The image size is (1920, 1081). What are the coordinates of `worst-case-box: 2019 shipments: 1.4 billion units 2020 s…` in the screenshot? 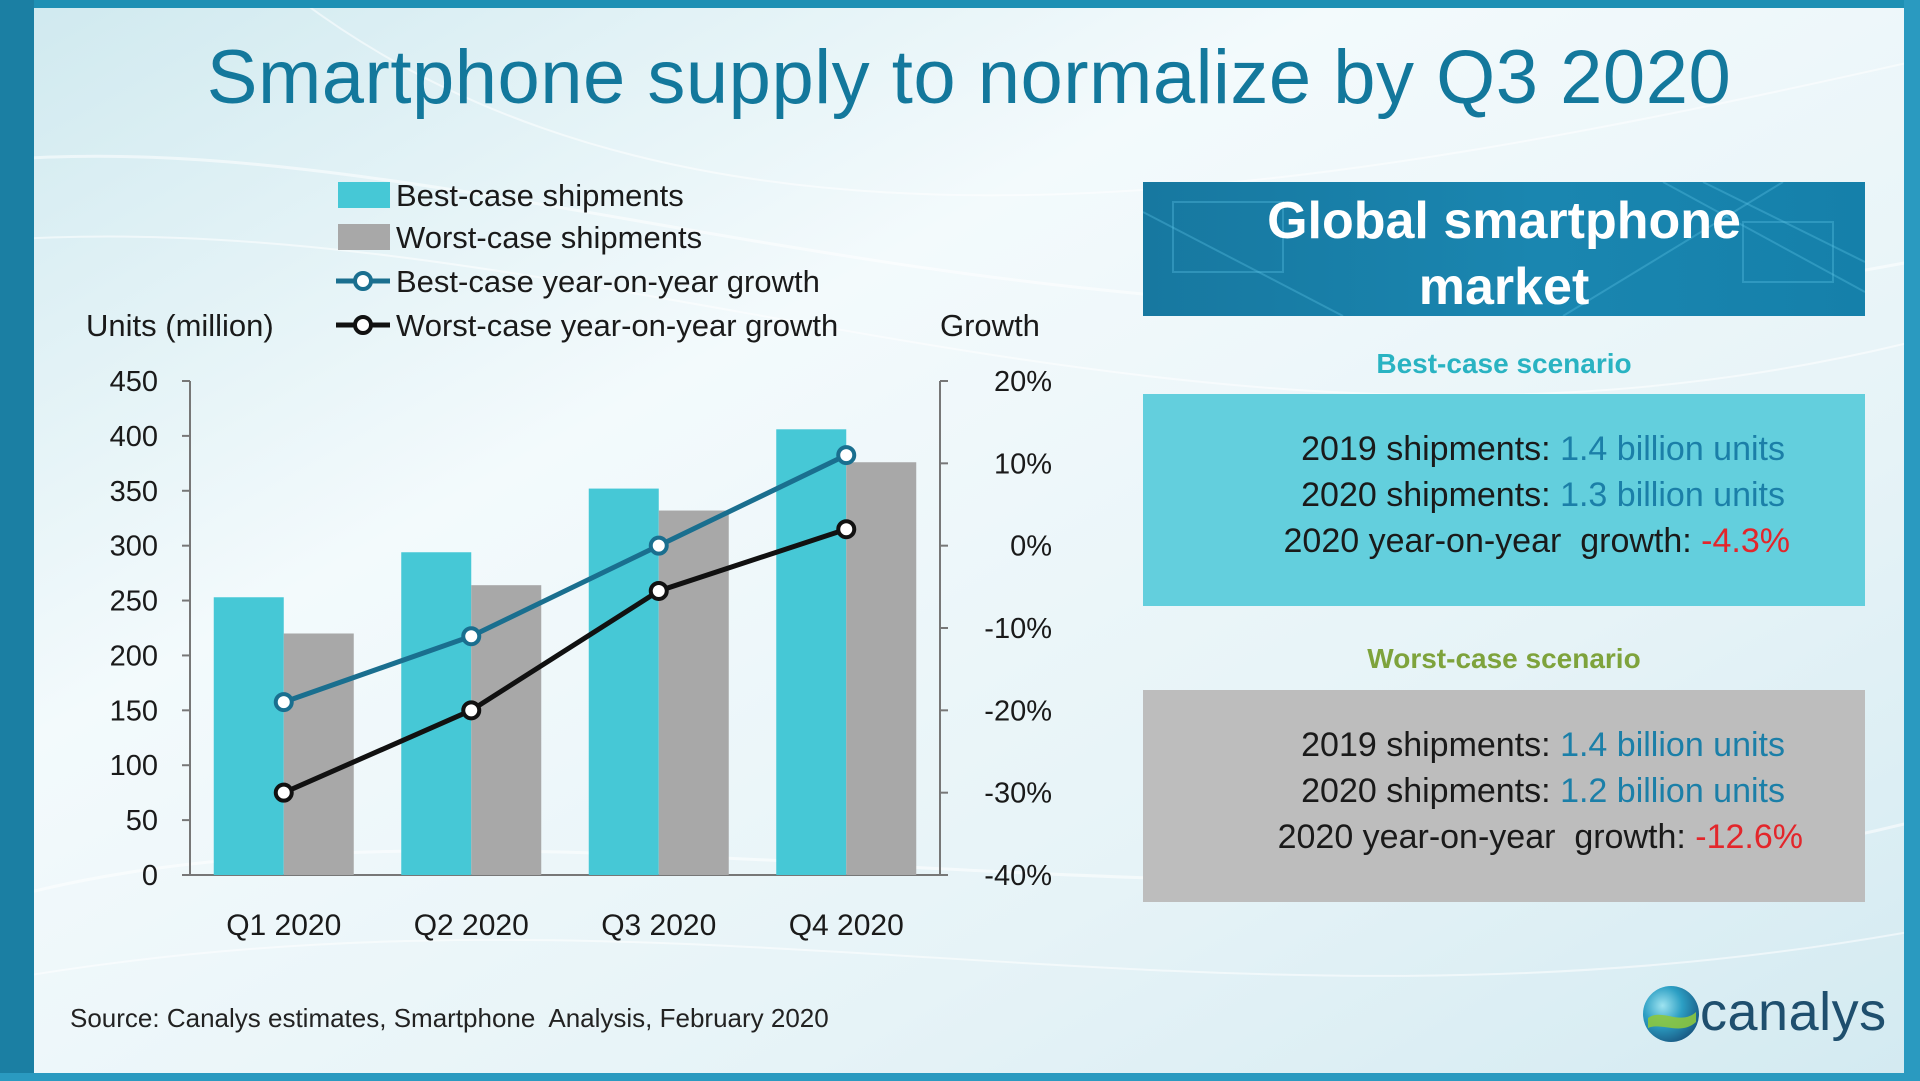 It's located at (1504, 796).